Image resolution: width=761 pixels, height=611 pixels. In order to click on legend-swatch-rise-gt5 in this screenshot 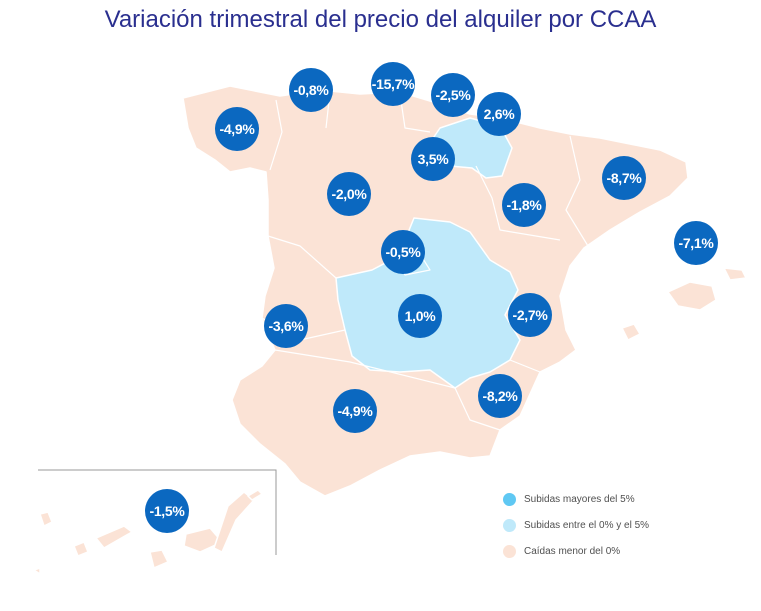, I will do `click(509, 499)`.